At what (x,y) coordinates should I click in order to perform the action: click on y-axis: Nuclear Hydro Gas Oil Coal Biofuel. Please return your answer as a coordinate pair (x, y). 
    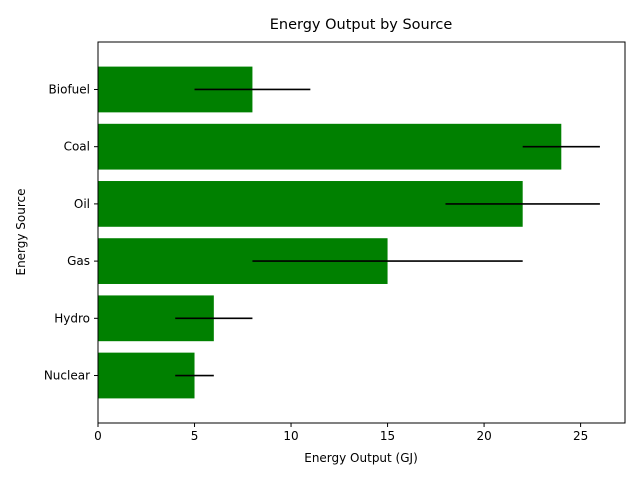
    Looking at the image, I should click on (71, 232).